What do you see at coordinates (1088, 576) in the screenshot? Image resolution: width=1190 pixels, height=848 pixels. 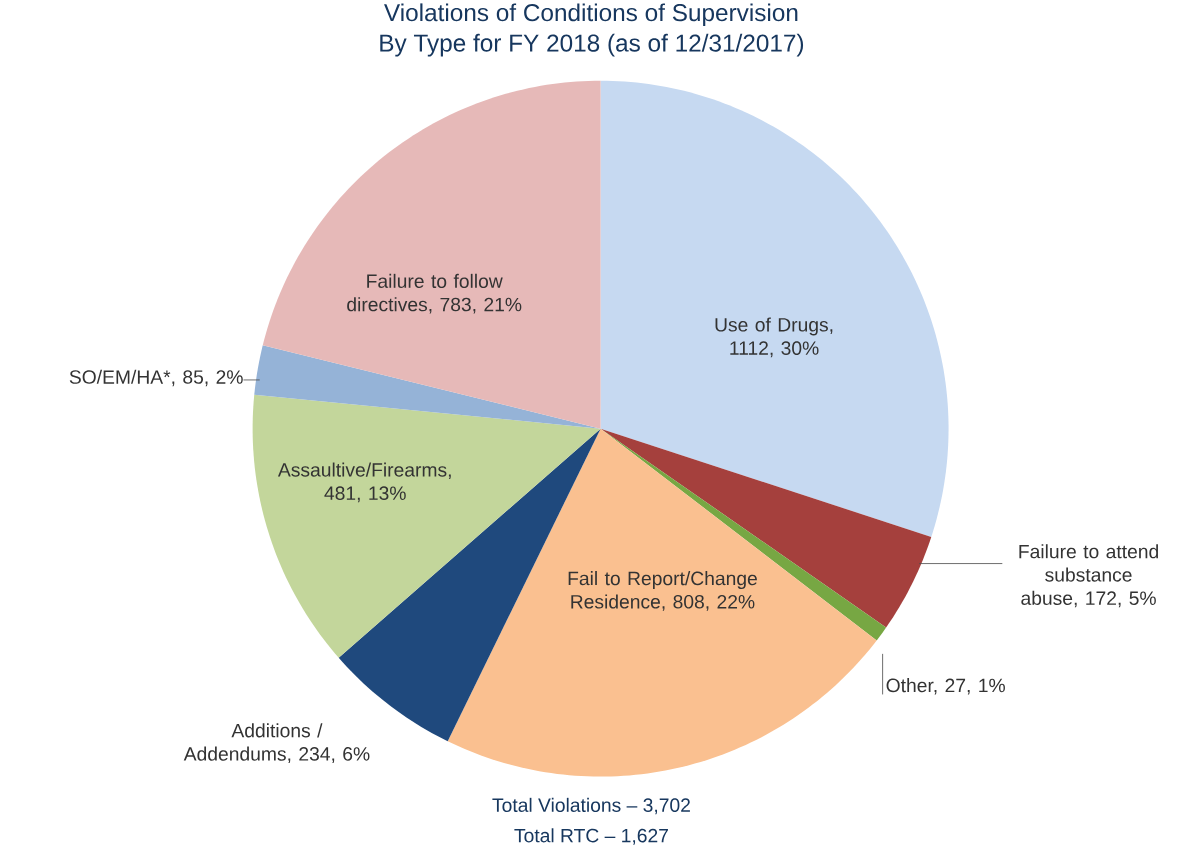 I see `slice-label: Failure to attend substance abuse, 172, 5%` at bounding box center [1088, 576].